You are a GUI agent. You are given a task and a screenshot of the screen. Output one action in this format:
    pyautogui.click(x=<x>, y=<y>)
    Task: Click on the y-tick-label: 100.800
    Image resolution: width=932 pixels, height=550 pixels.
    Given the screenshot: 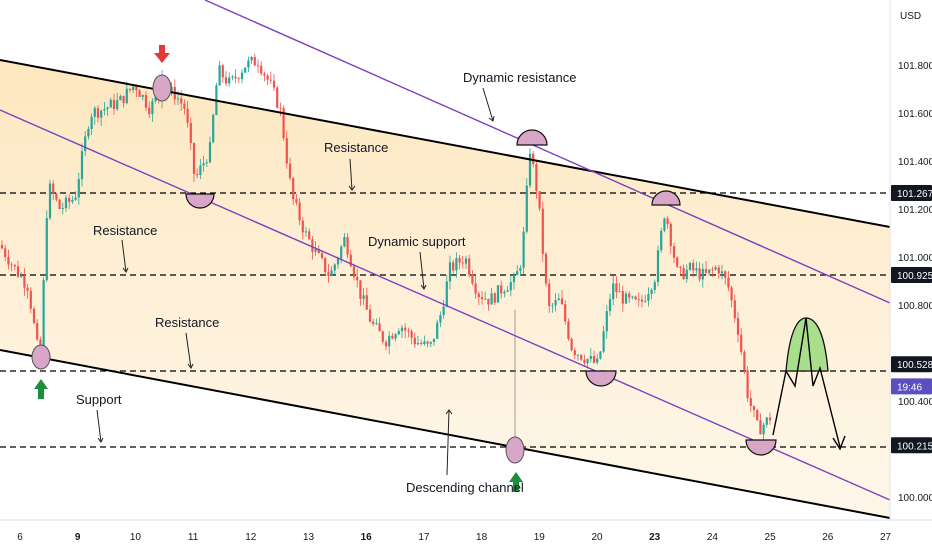 What is the action you would take?
    pyautogui.click(x=915, y=306)
    